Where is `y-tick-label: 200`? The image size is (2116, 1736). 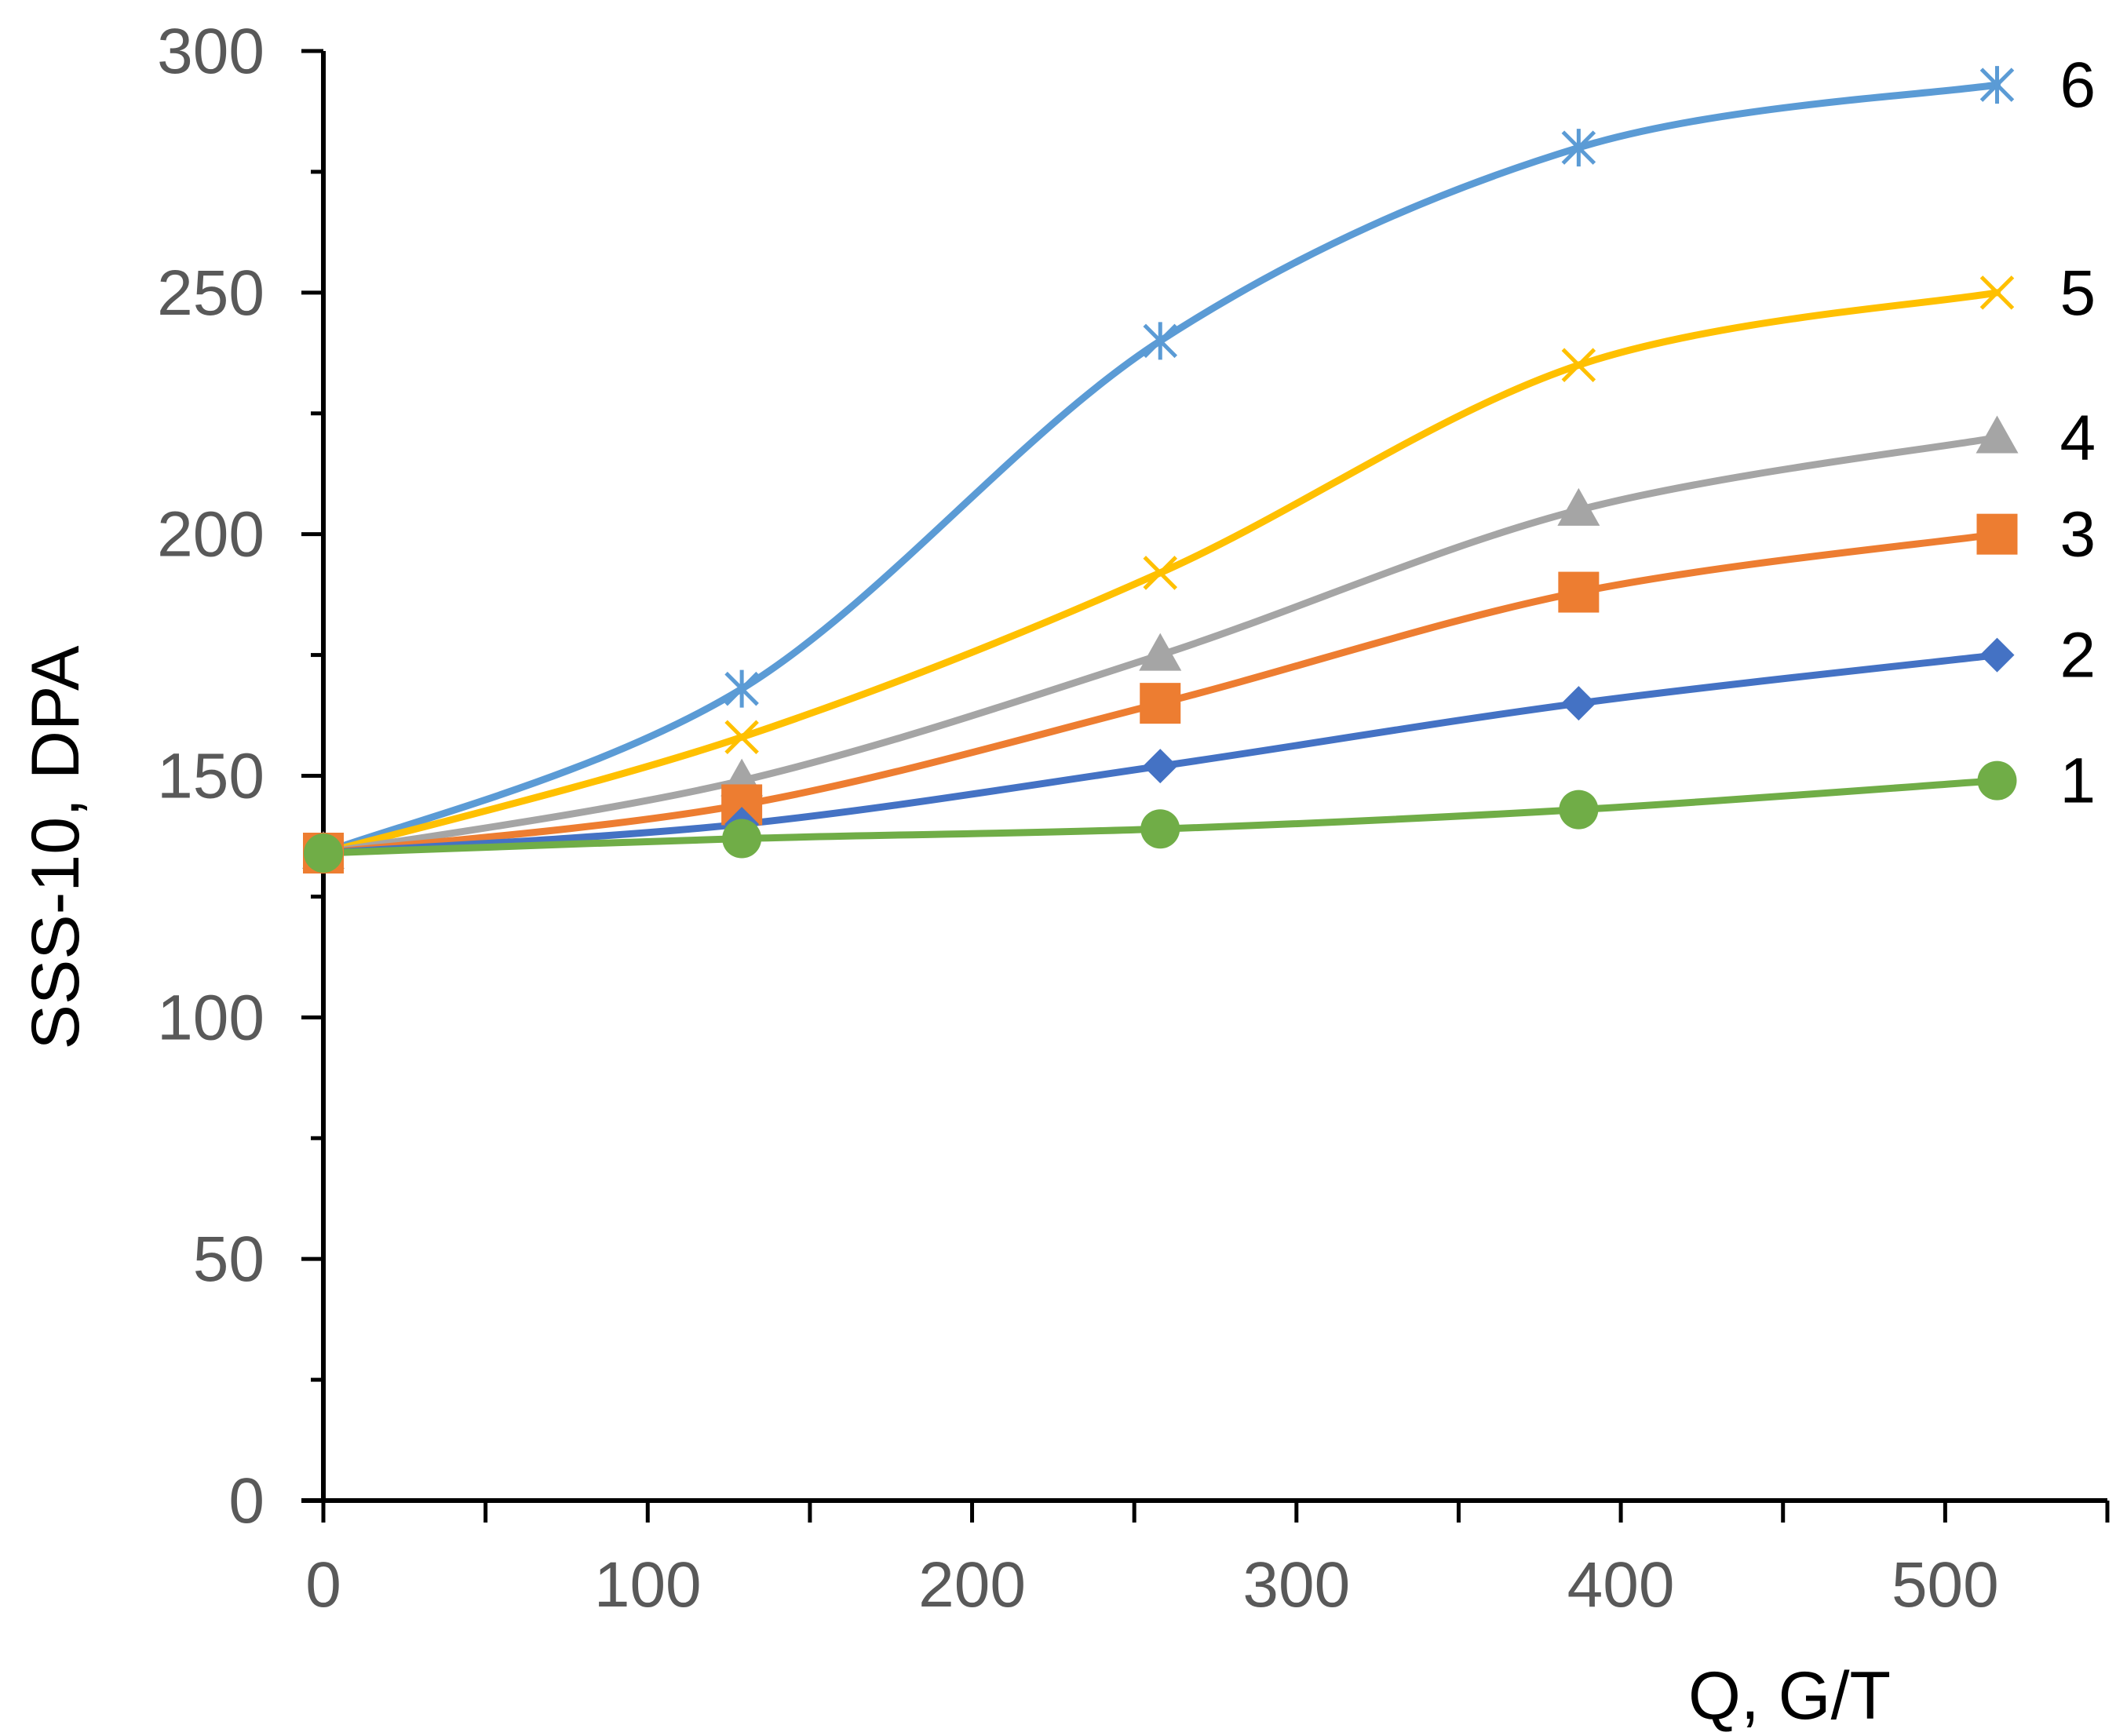
y-tick-label: 200 is located at coordinates (210, 535).